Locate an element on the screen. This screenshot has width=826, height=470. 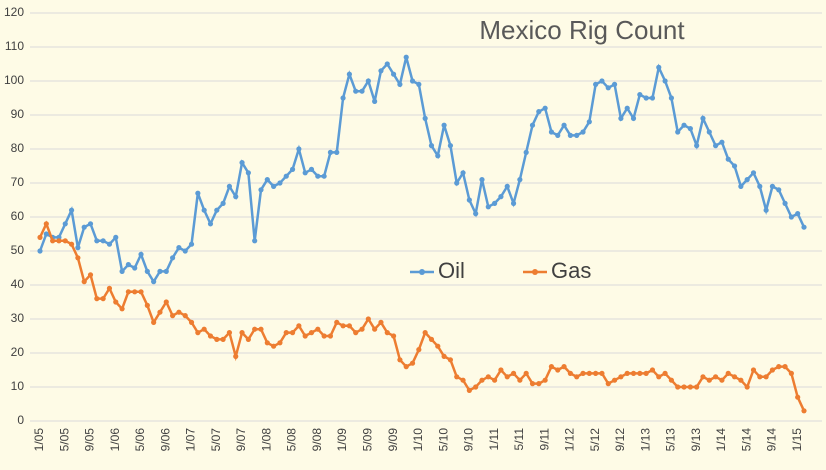
y-tick-label: 70 is located at coordinates (18, 182).